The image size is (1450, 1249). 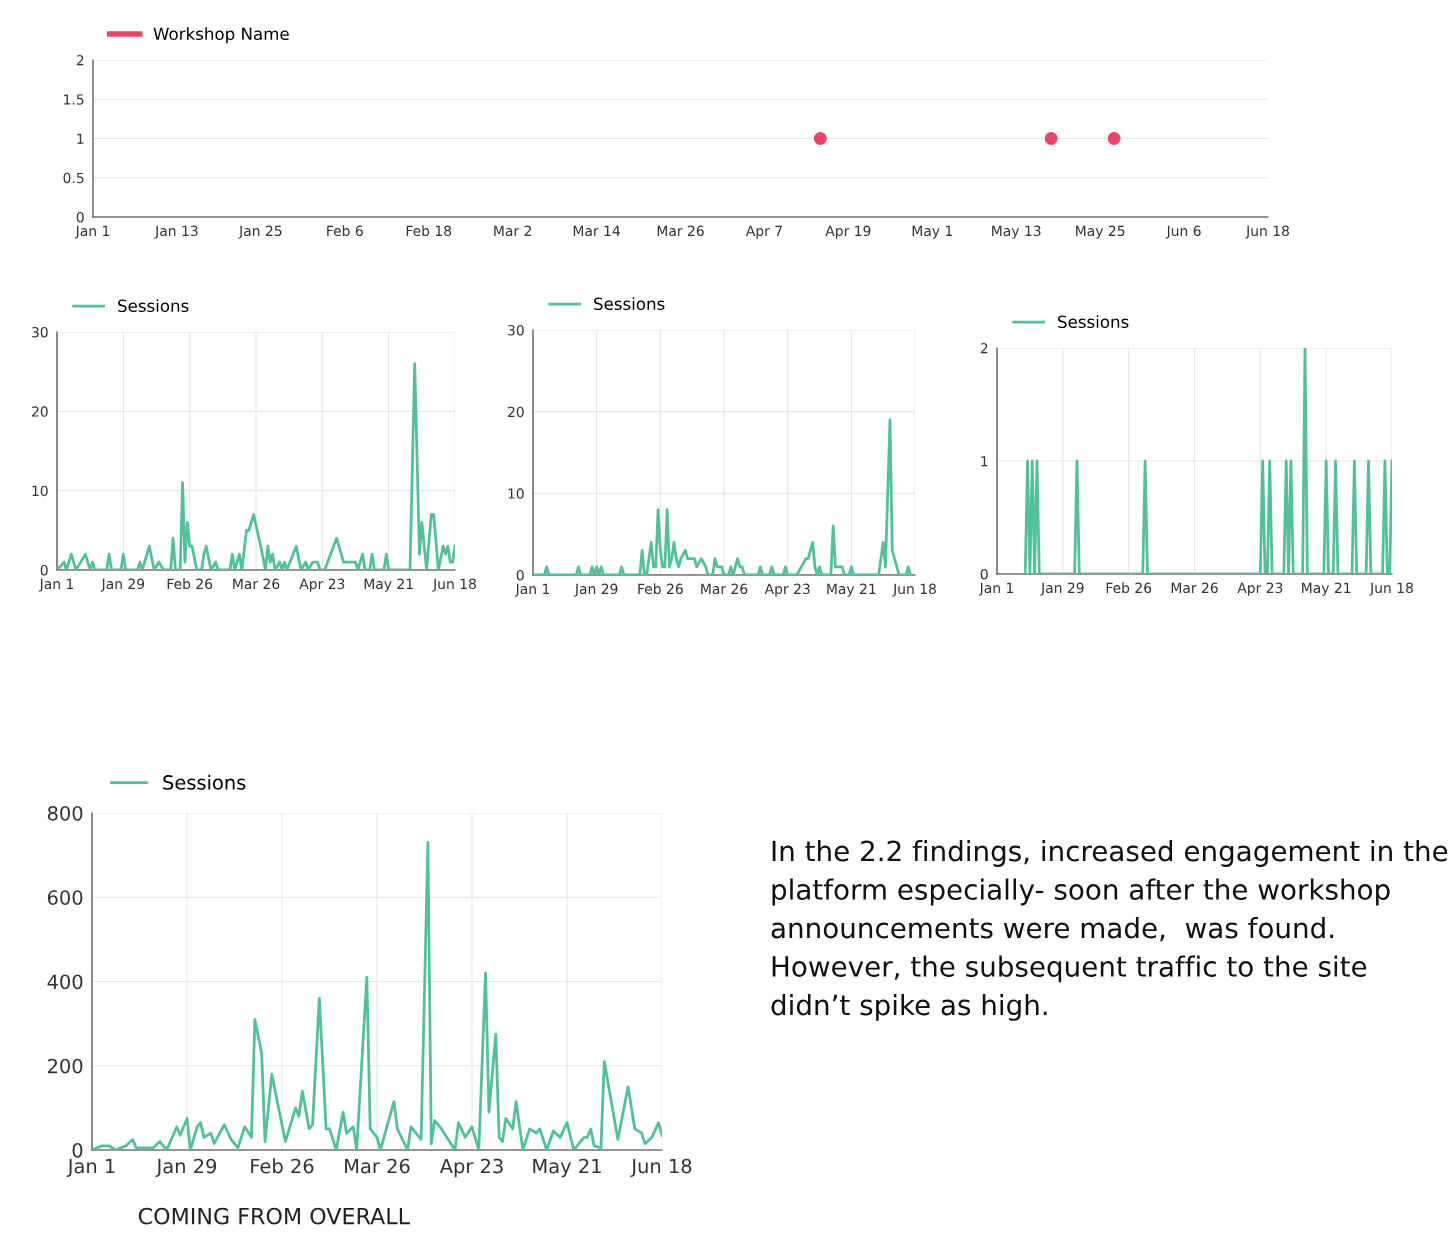 I want to click on x-tick-label: Jun 6, so click(x=1183, y=232).